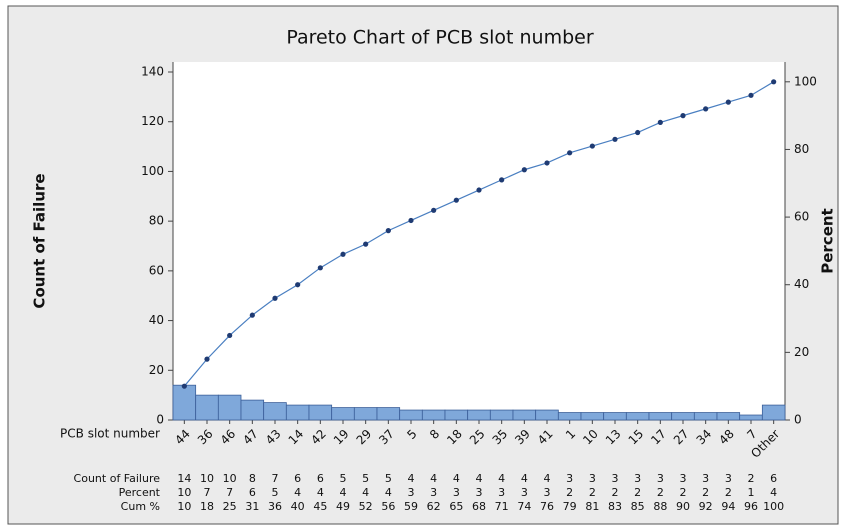 The width and height of the screenshot is (845, 528). Describe the element at coordinates (184, 478) in the screenshot. I see `table-cell: 14` at that location.